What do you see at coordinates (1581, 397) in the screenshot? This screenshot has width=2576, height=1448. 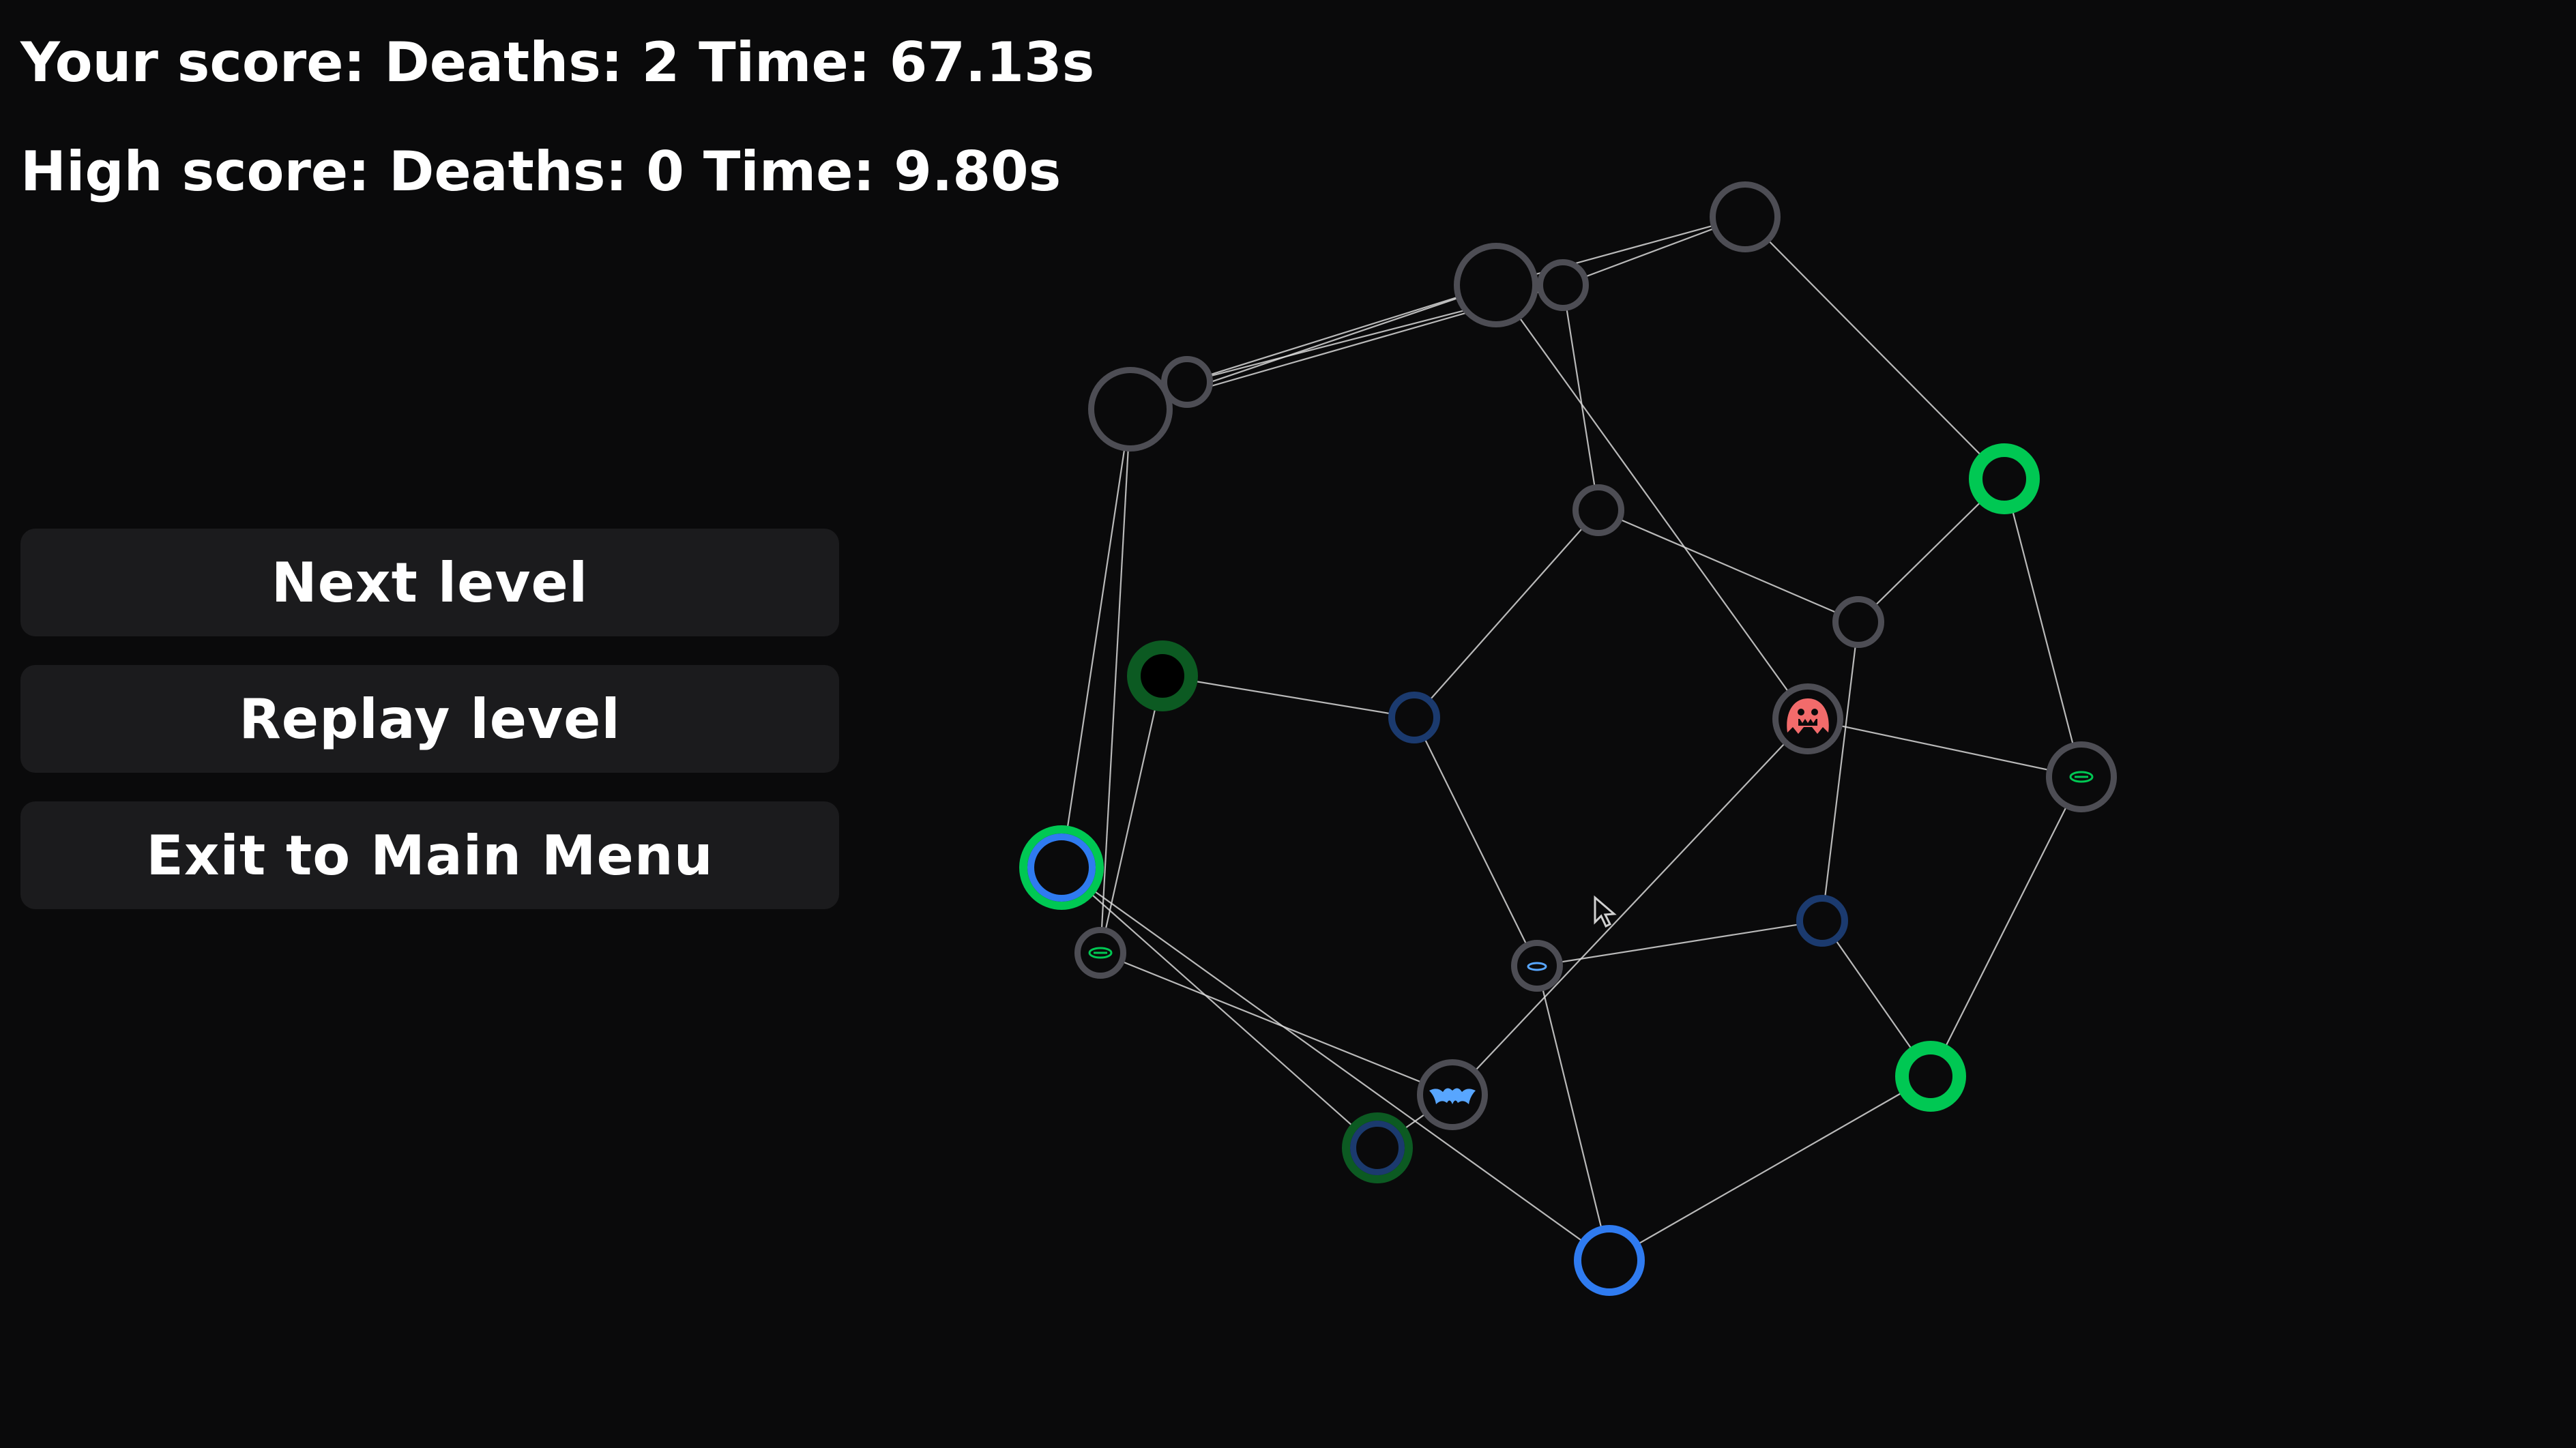 I see `graph-edge-n2-n7` at bounding box center [1581, 397].